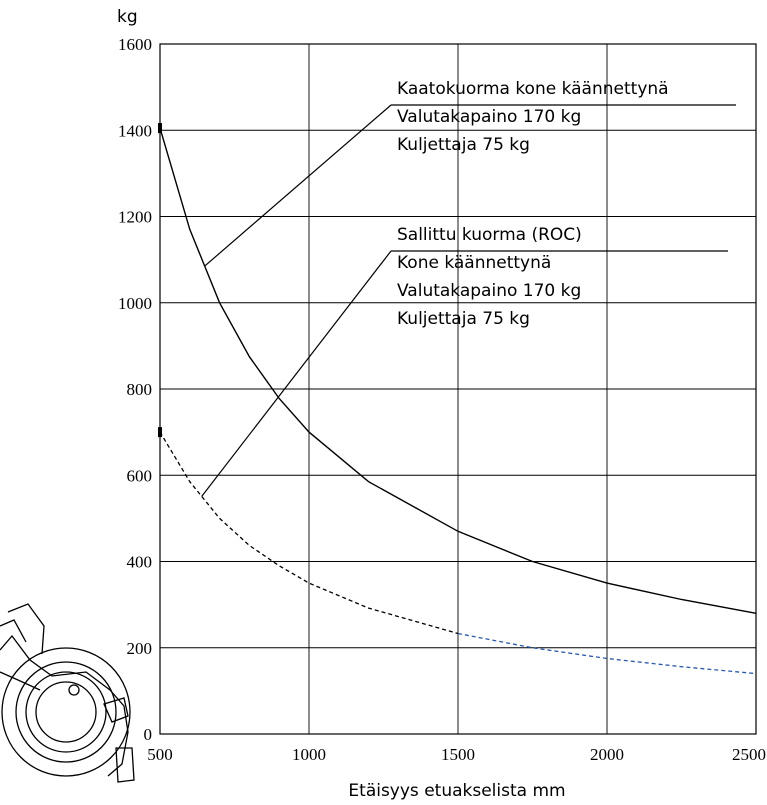 This screenshot has height=805, width=767. What do you see at coordinates (140, 648) in the screenshot?
I see `y-tick-label: 200` at bounding box center [140, 648].